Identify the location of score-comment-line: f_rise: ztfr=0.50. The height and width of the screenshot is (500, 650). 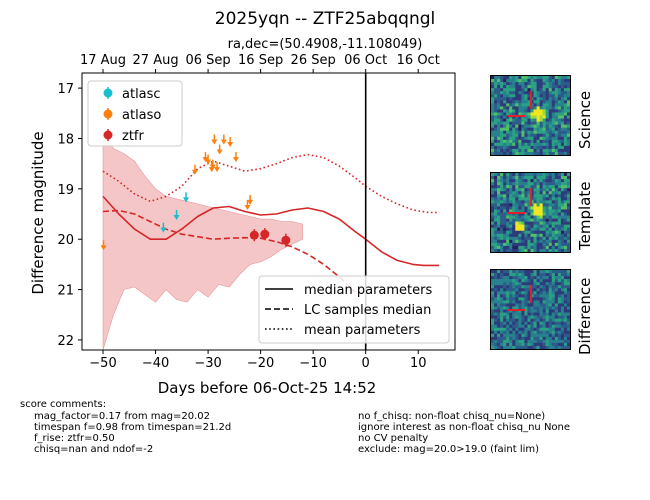
(74, 438).